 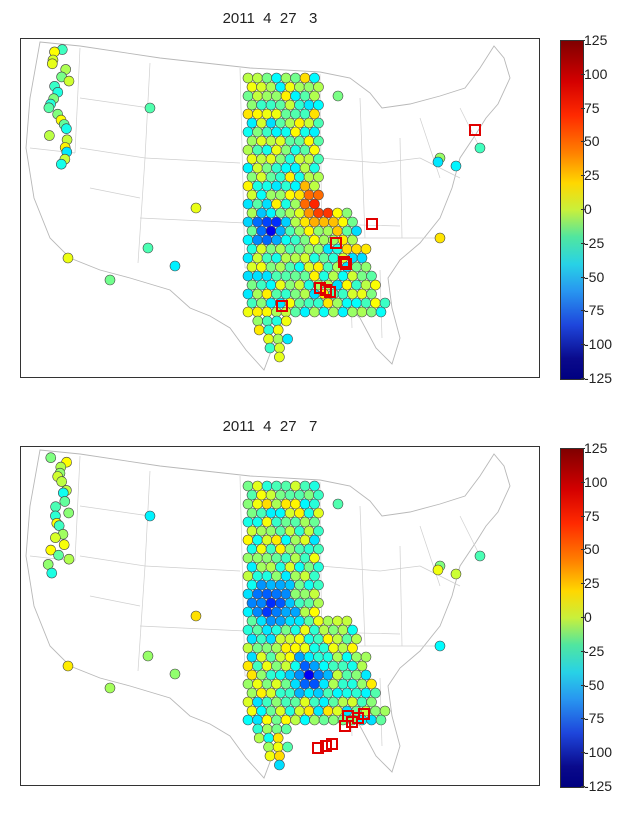 I want to click on colorbar-tick: 0, so click(x=602, y=617).